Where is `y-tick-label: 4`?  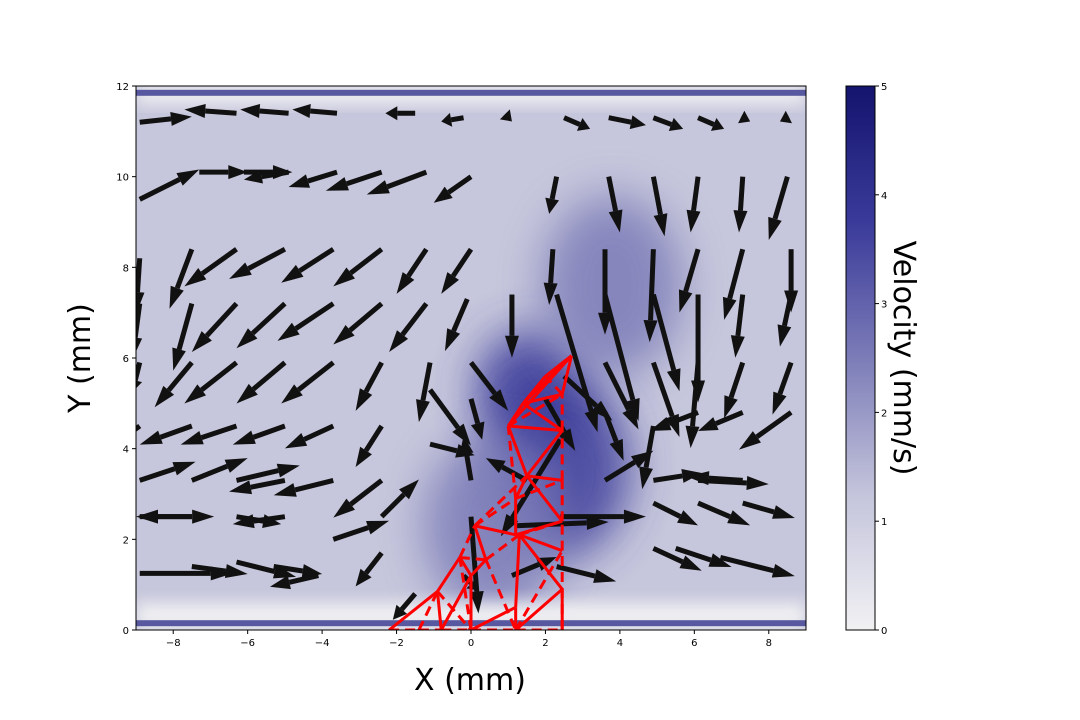
y-tick-label: 4 is located at coordinates (126, 450).